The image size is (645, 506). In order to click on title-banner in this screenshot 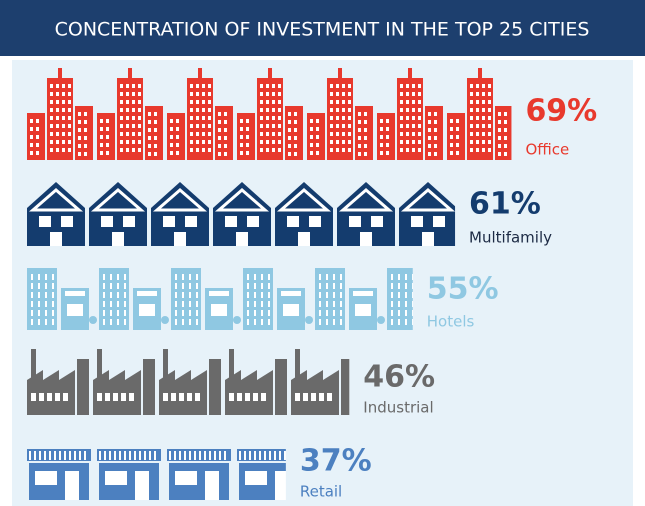, I will do `click(322, 28)`.